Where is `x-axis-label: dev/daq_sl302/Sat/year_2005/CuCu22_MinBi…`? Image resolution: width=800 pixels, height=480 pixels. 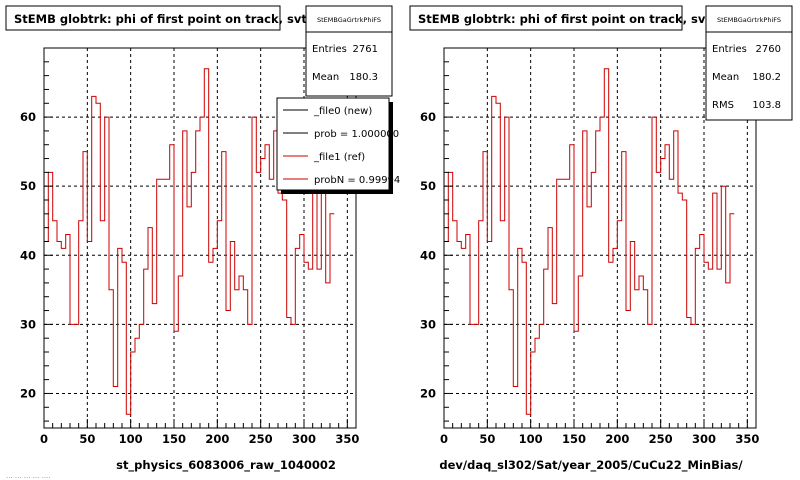
x-axis-label: dev/daq_sl302/Sat/year_2005/CuCu22_MinBi… is located at coordinates (591, 465).